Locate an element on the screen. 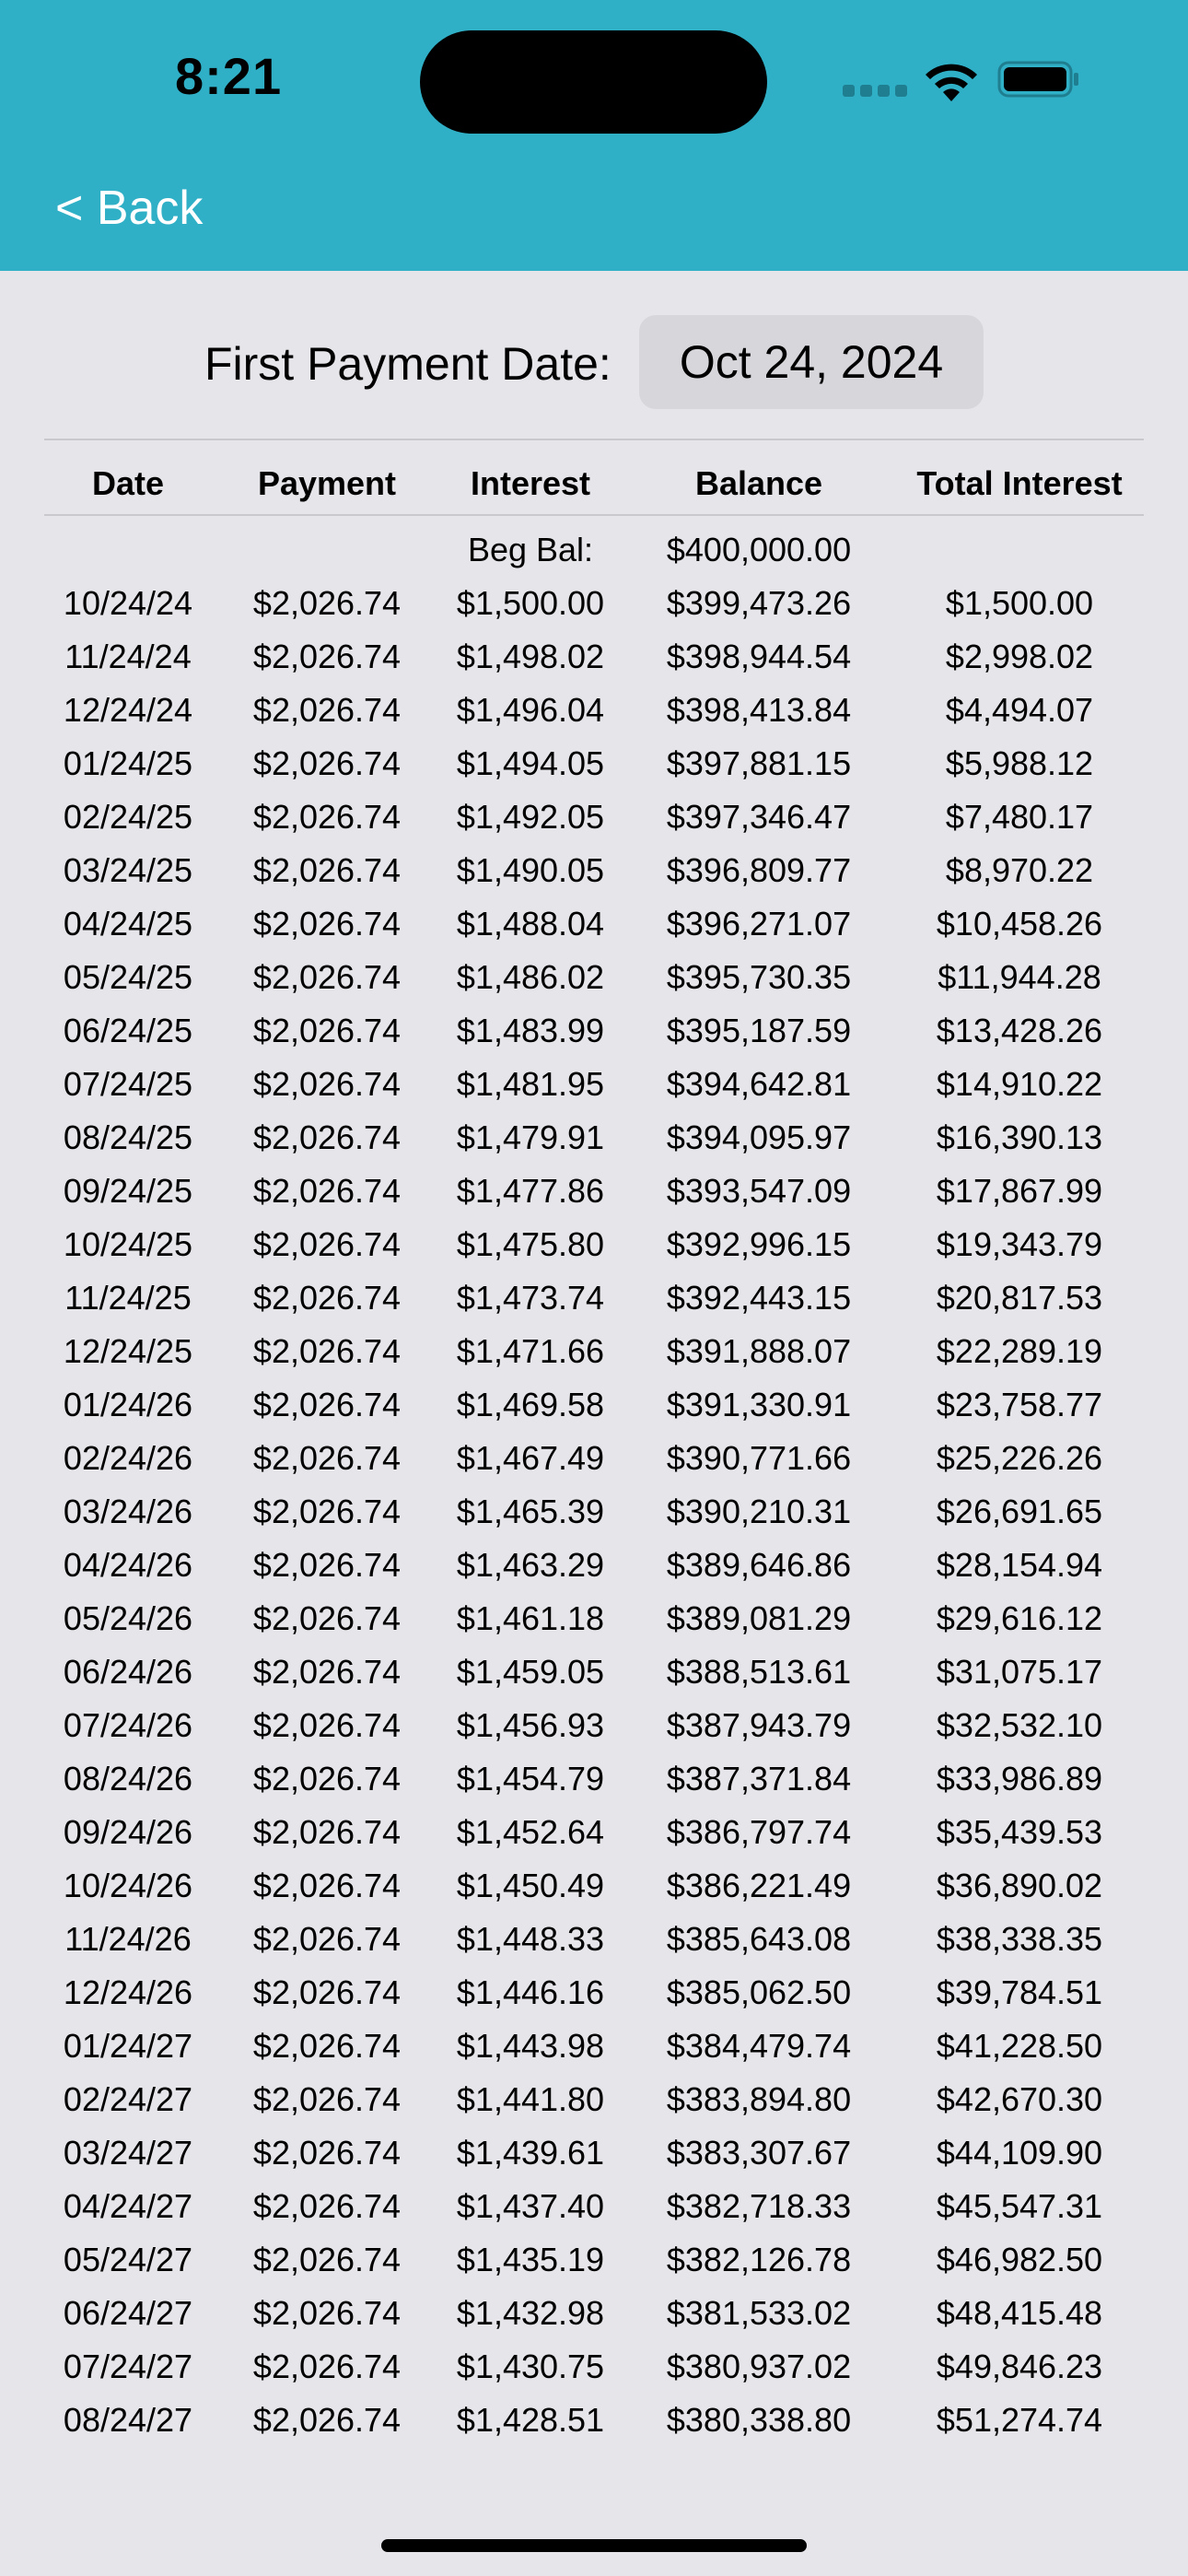 Image resolution: width=1188 pixels, height=2576 pixels. cell-interest: $1,481.95 is located at coordinates (530, 1084).